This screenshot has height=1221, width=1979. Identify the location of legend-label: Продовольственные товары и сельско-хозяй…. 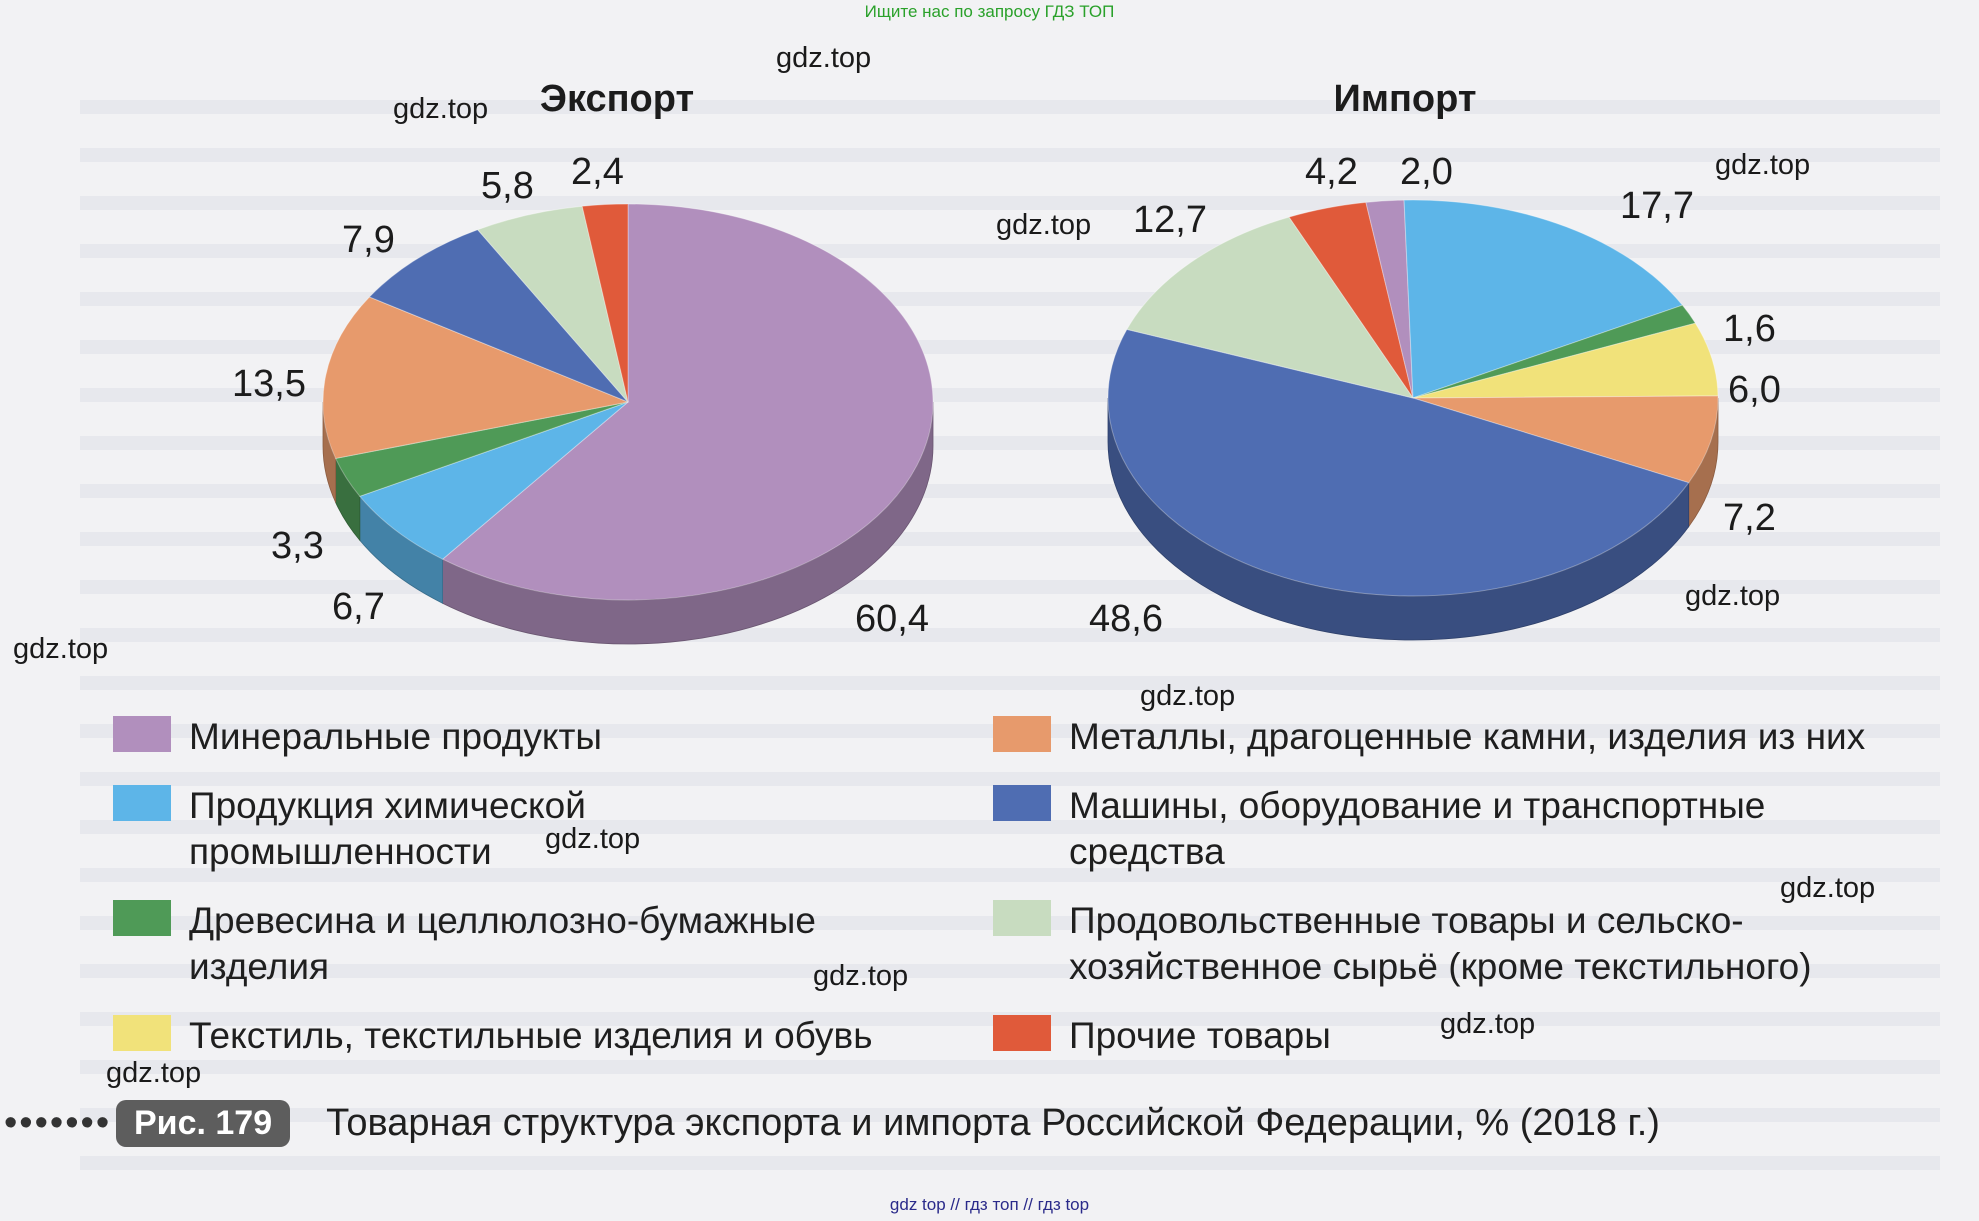
(1440, 943).